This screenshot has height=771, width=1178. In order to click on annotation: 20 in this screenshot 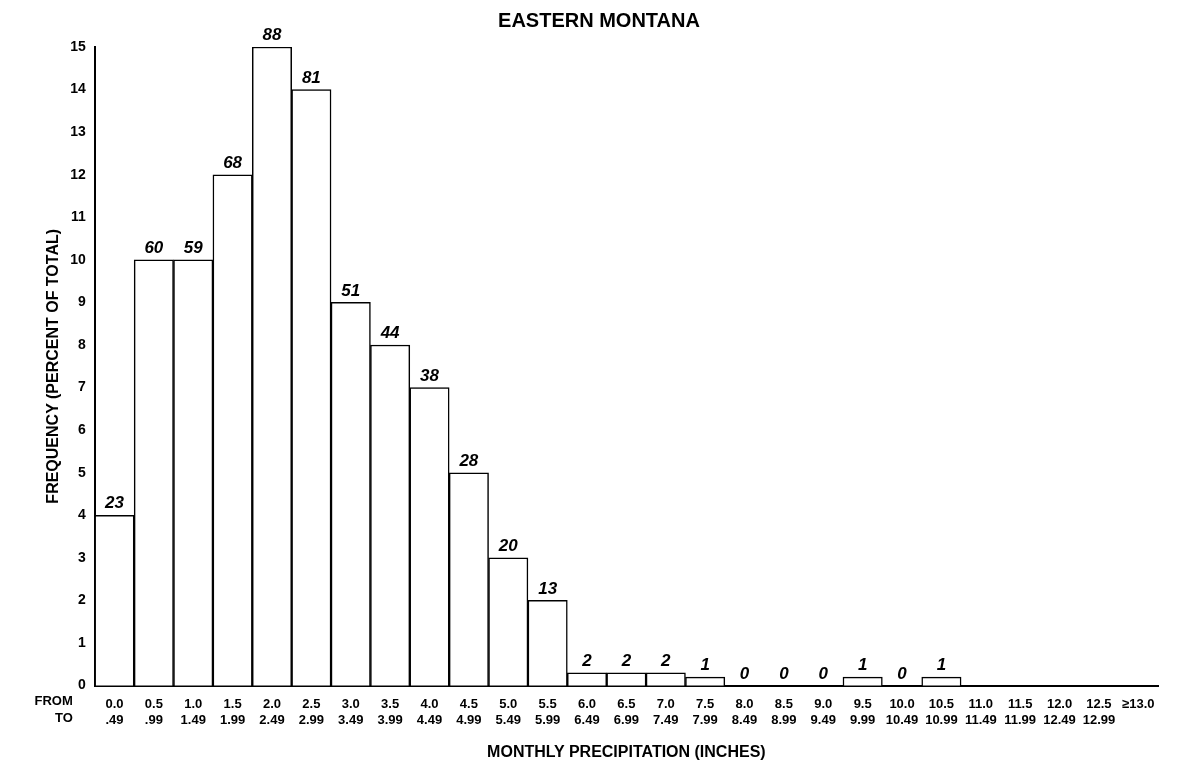, I will do `click(508, 546)`.